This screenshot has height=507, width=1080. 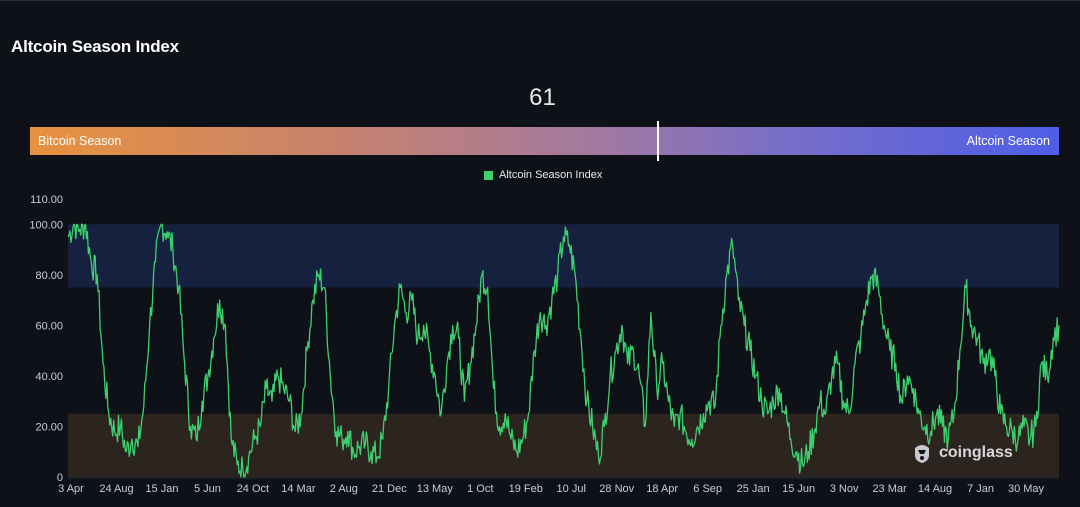 I want to click on x-tick-label: 30 May, so click(x=1026, y=489).